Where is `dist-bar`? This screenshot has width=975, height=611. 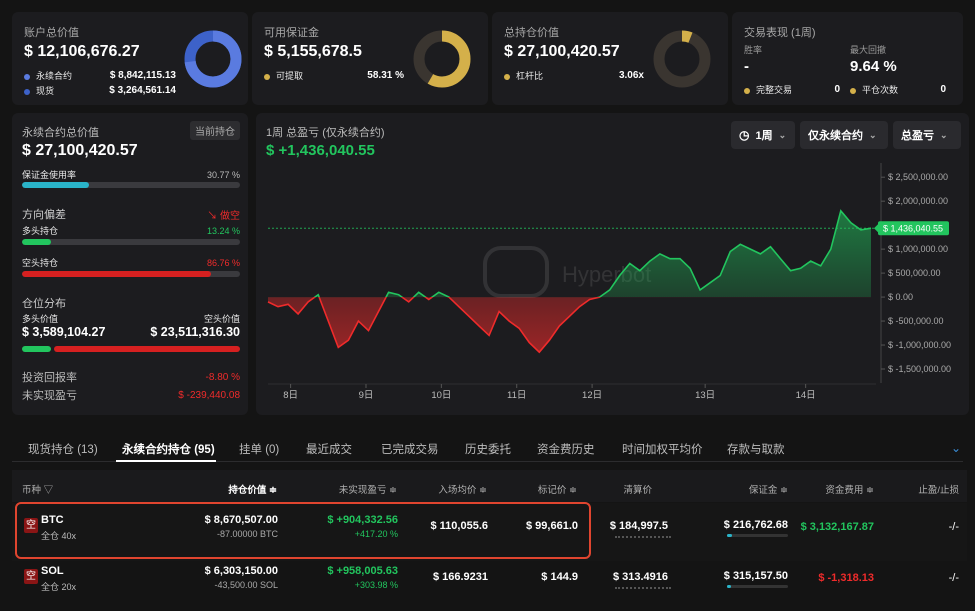 dist-bar is located at coordinates (131, 349).